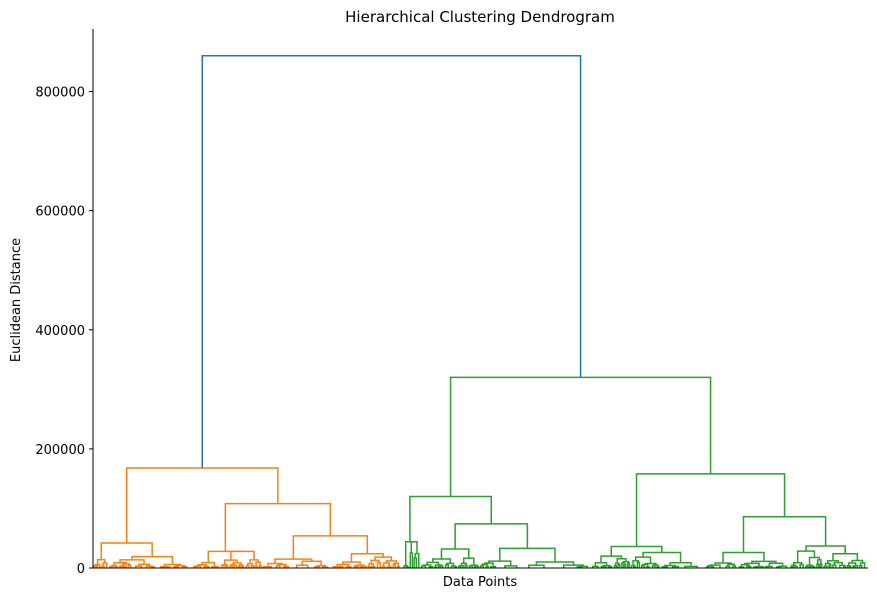 The image size is (877, 598). What do you see at coordinates (16, 300) in the screenshot?
I see `y-axis-label: Euclidean Distance` at bounding box center [16, 300].